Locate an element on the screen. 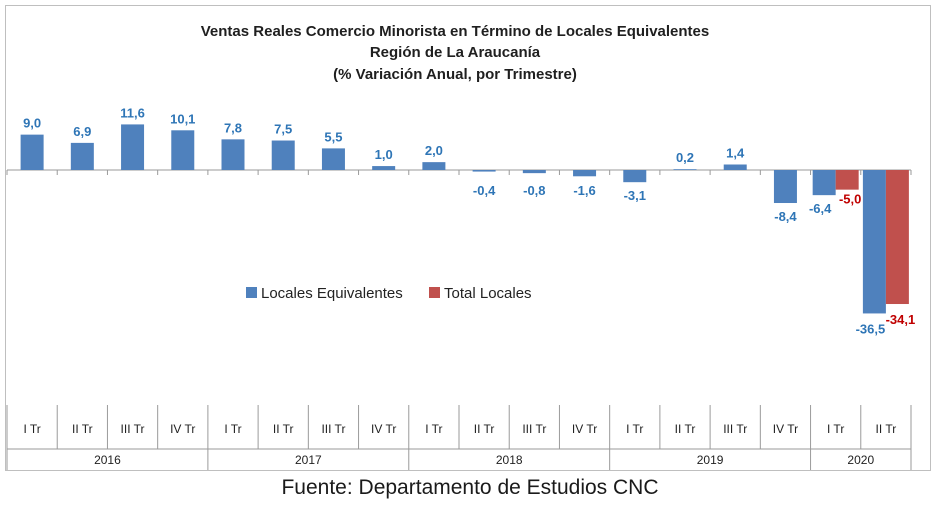  data-label: -8,4 is located at coordinates (785, 216).